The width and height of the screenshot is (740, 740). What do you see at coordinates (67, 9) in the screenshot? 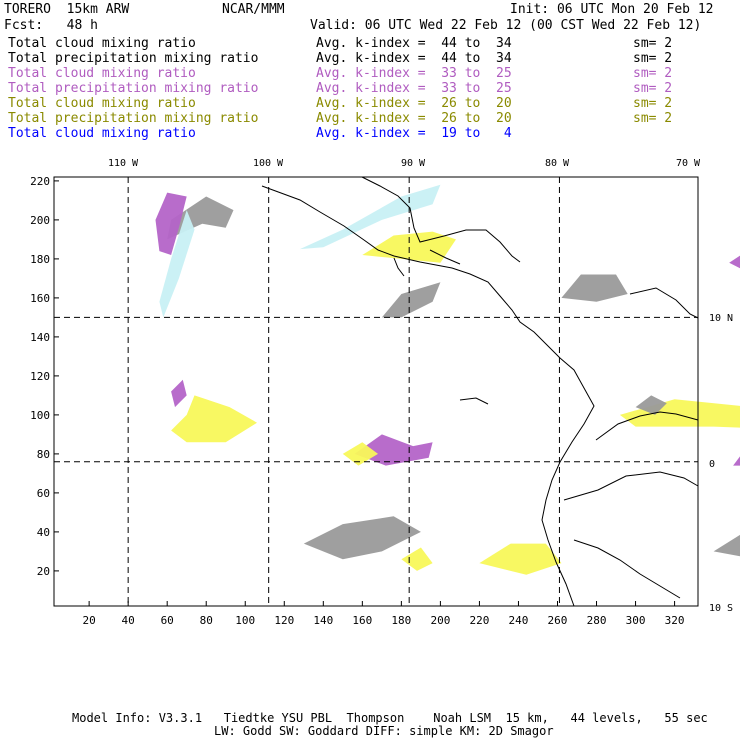
I see `model-title: TORERO 15km ARW` at bounding box center [67, 9].